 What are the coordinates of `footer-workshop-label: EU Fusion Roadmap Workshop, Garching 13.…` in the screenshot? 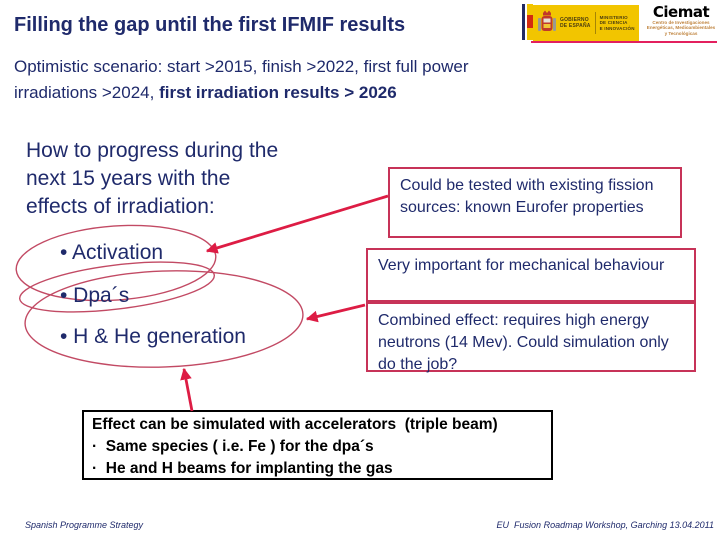 It's located at (605, 525).